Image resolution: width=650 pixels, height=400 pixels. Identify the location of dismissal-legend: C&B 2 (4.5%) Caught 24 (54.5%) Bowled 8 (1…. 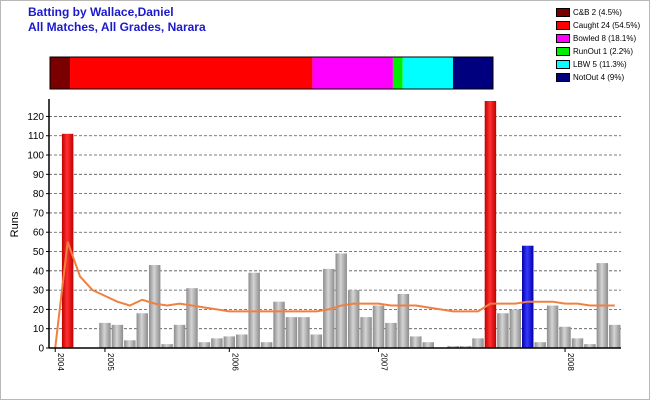
(603, 45).